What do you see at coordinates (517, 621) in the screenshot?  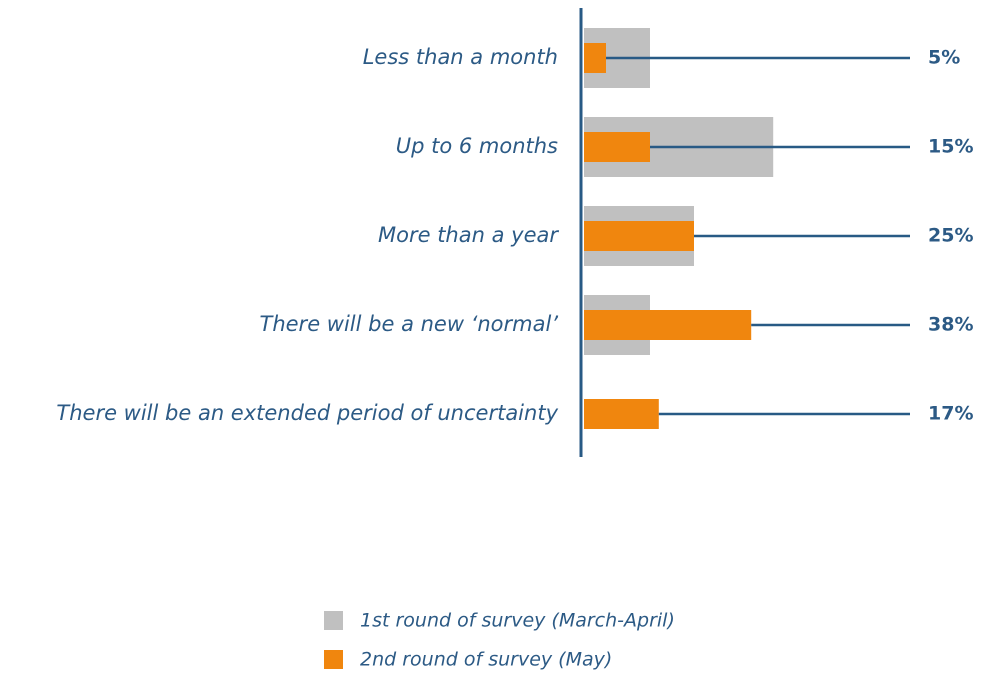 I see `legend-label: 1st round of survey (March-April)` at bounding box center [517, 621].